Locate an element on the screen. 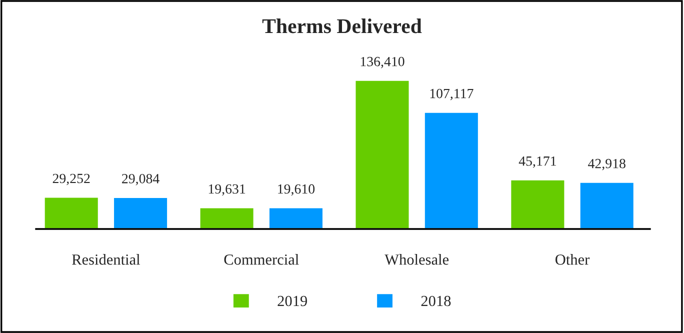 The width and height of the screenshot is (684, 333). data-label: 107,117 is located at coordinates (452, 94).